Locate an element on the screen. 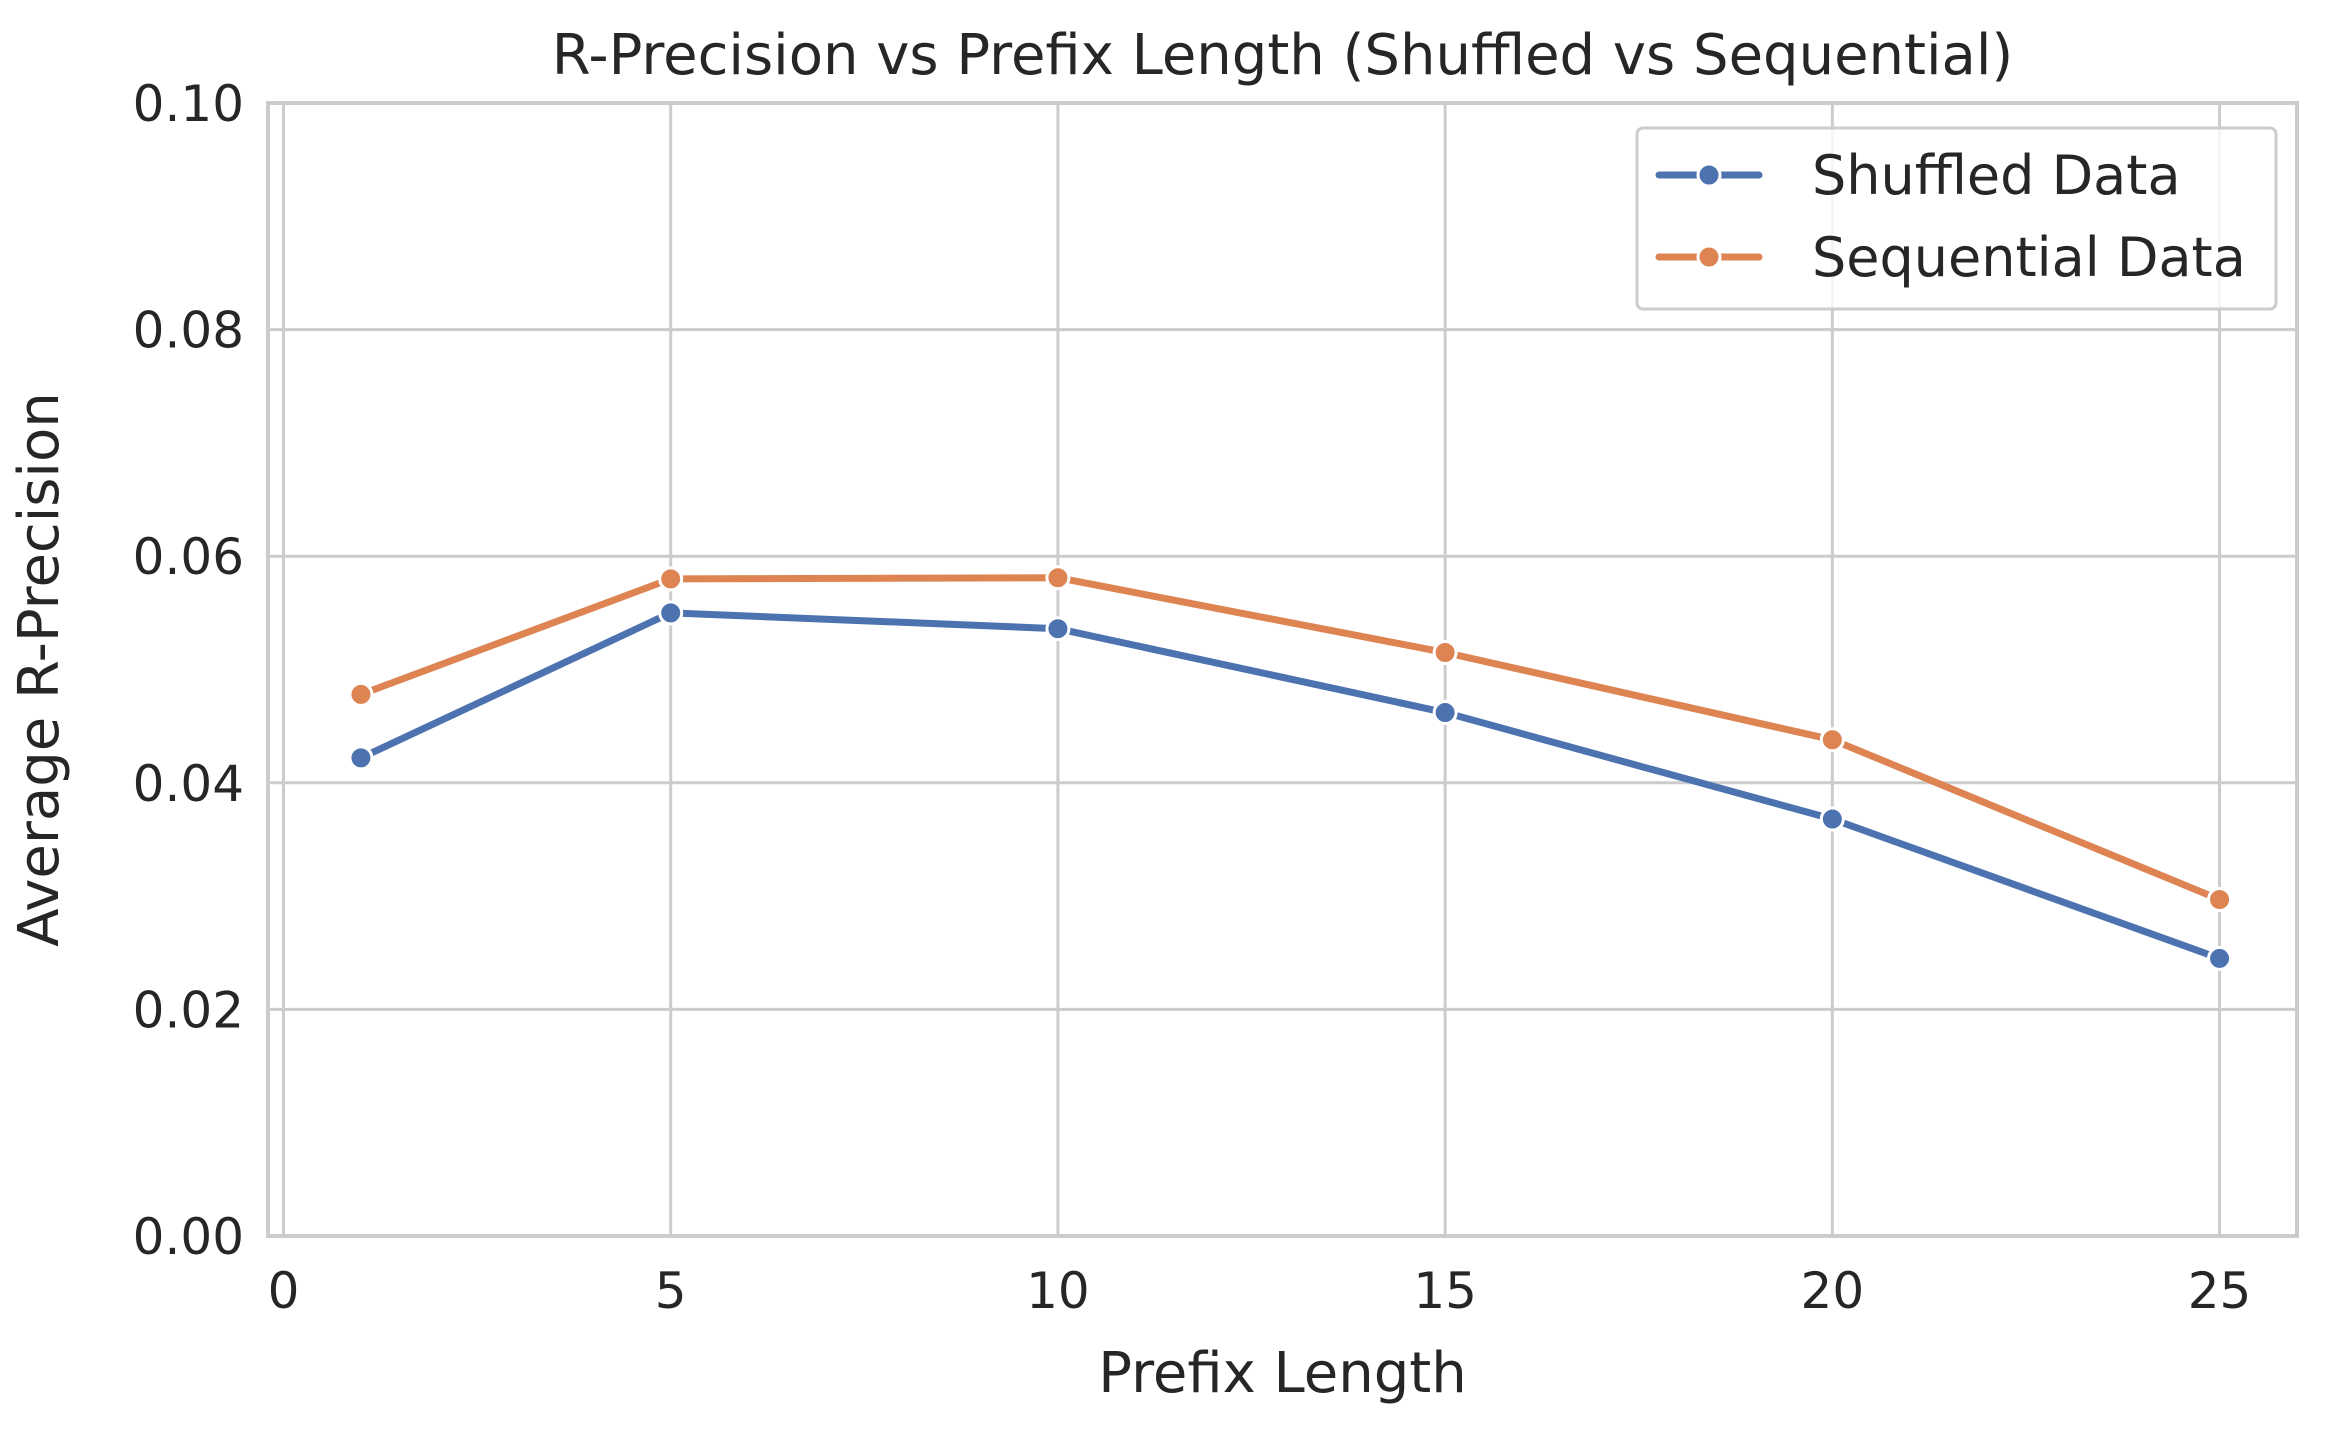 This screenshot has height=1437, width=2331. legend-item: Shuffled Data is located at coordinates (1918, 175).